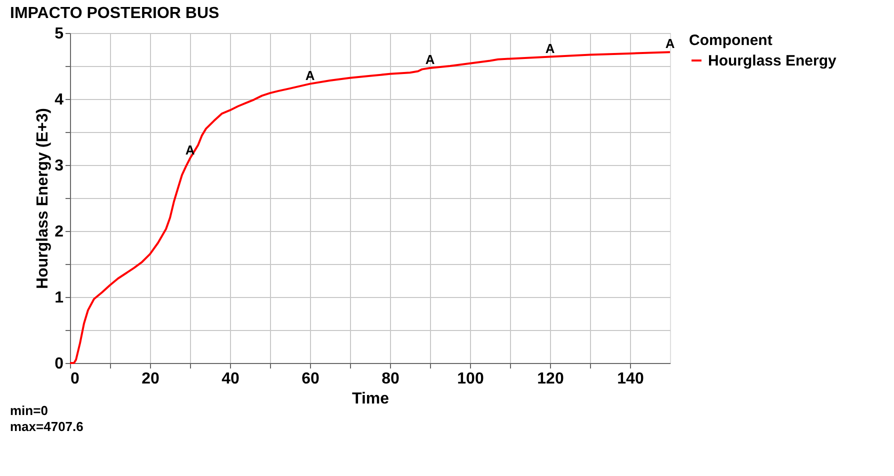 The image size is (894, 476). I want to click on text: max=4707.6, so click(47, 426).